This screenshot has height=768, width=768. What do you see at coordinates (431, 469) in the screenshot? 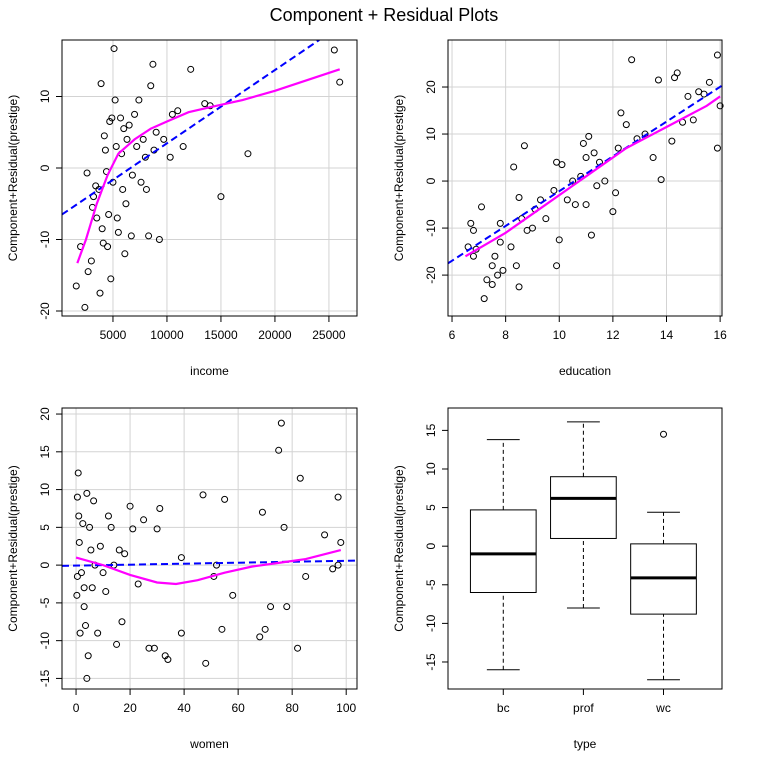
I see `y-tick-label: 10` at bounding box center [431, 469].